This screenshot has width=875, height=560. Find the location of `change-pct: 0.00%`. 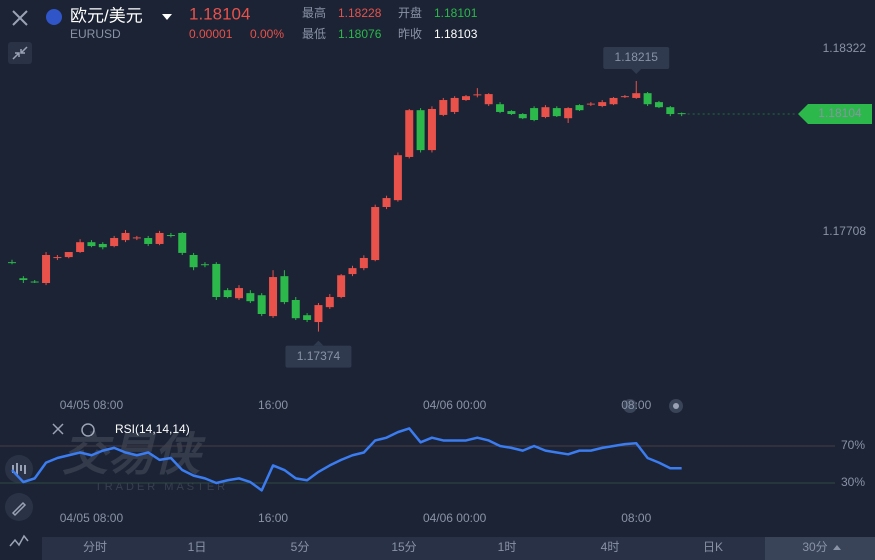

change-pct: 0.00% is located at coordinates (267, 34).